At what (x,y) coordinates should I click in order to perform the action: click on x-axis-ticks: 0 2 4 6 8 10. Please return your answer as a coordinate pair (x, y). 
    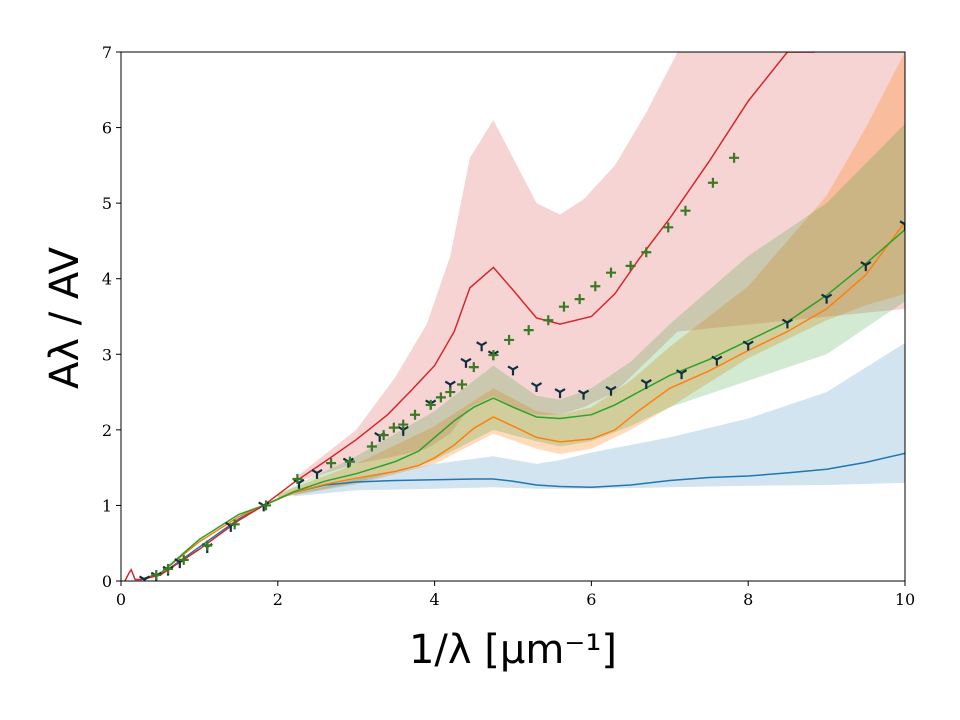
    Looking at the image, I should click on (515, 595).